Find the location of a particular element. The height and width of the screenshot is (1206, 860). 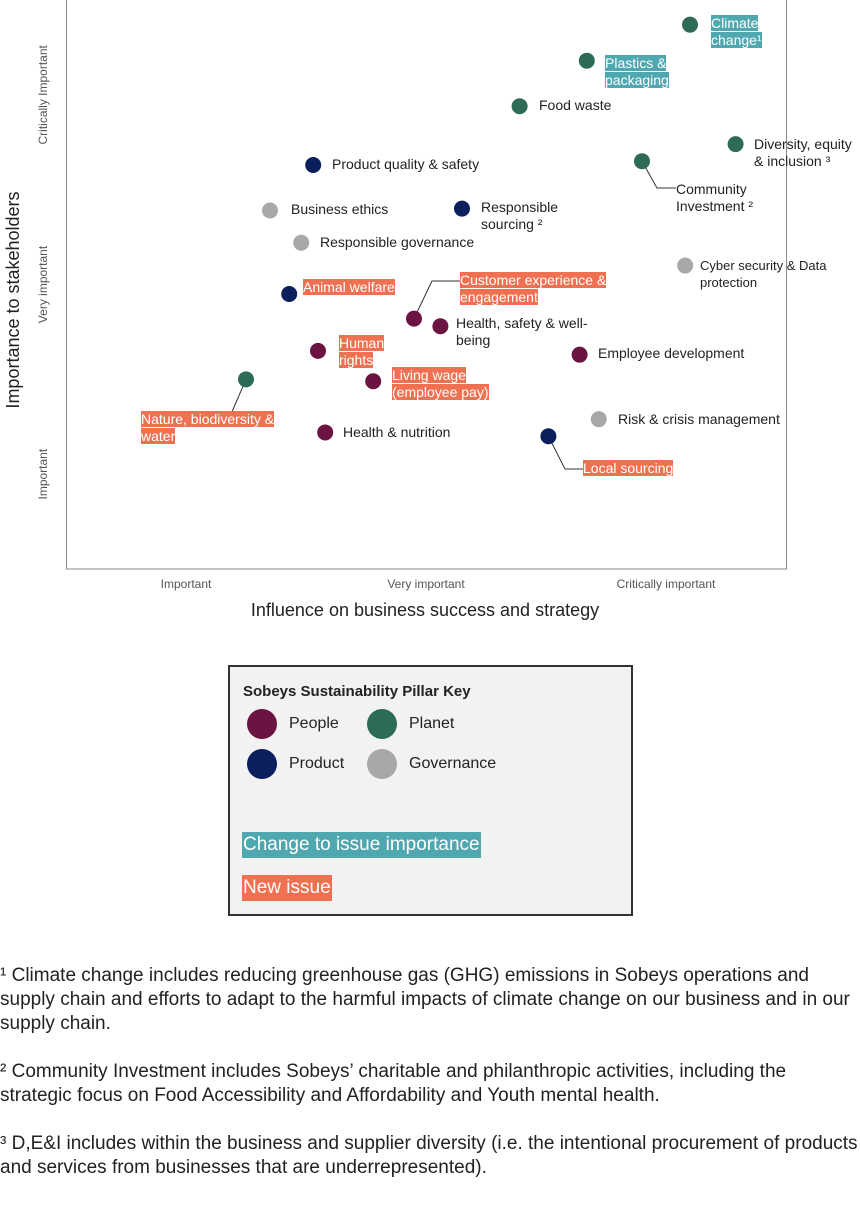

point-label-text: Responsible governance is located at coordinates (397, 242).